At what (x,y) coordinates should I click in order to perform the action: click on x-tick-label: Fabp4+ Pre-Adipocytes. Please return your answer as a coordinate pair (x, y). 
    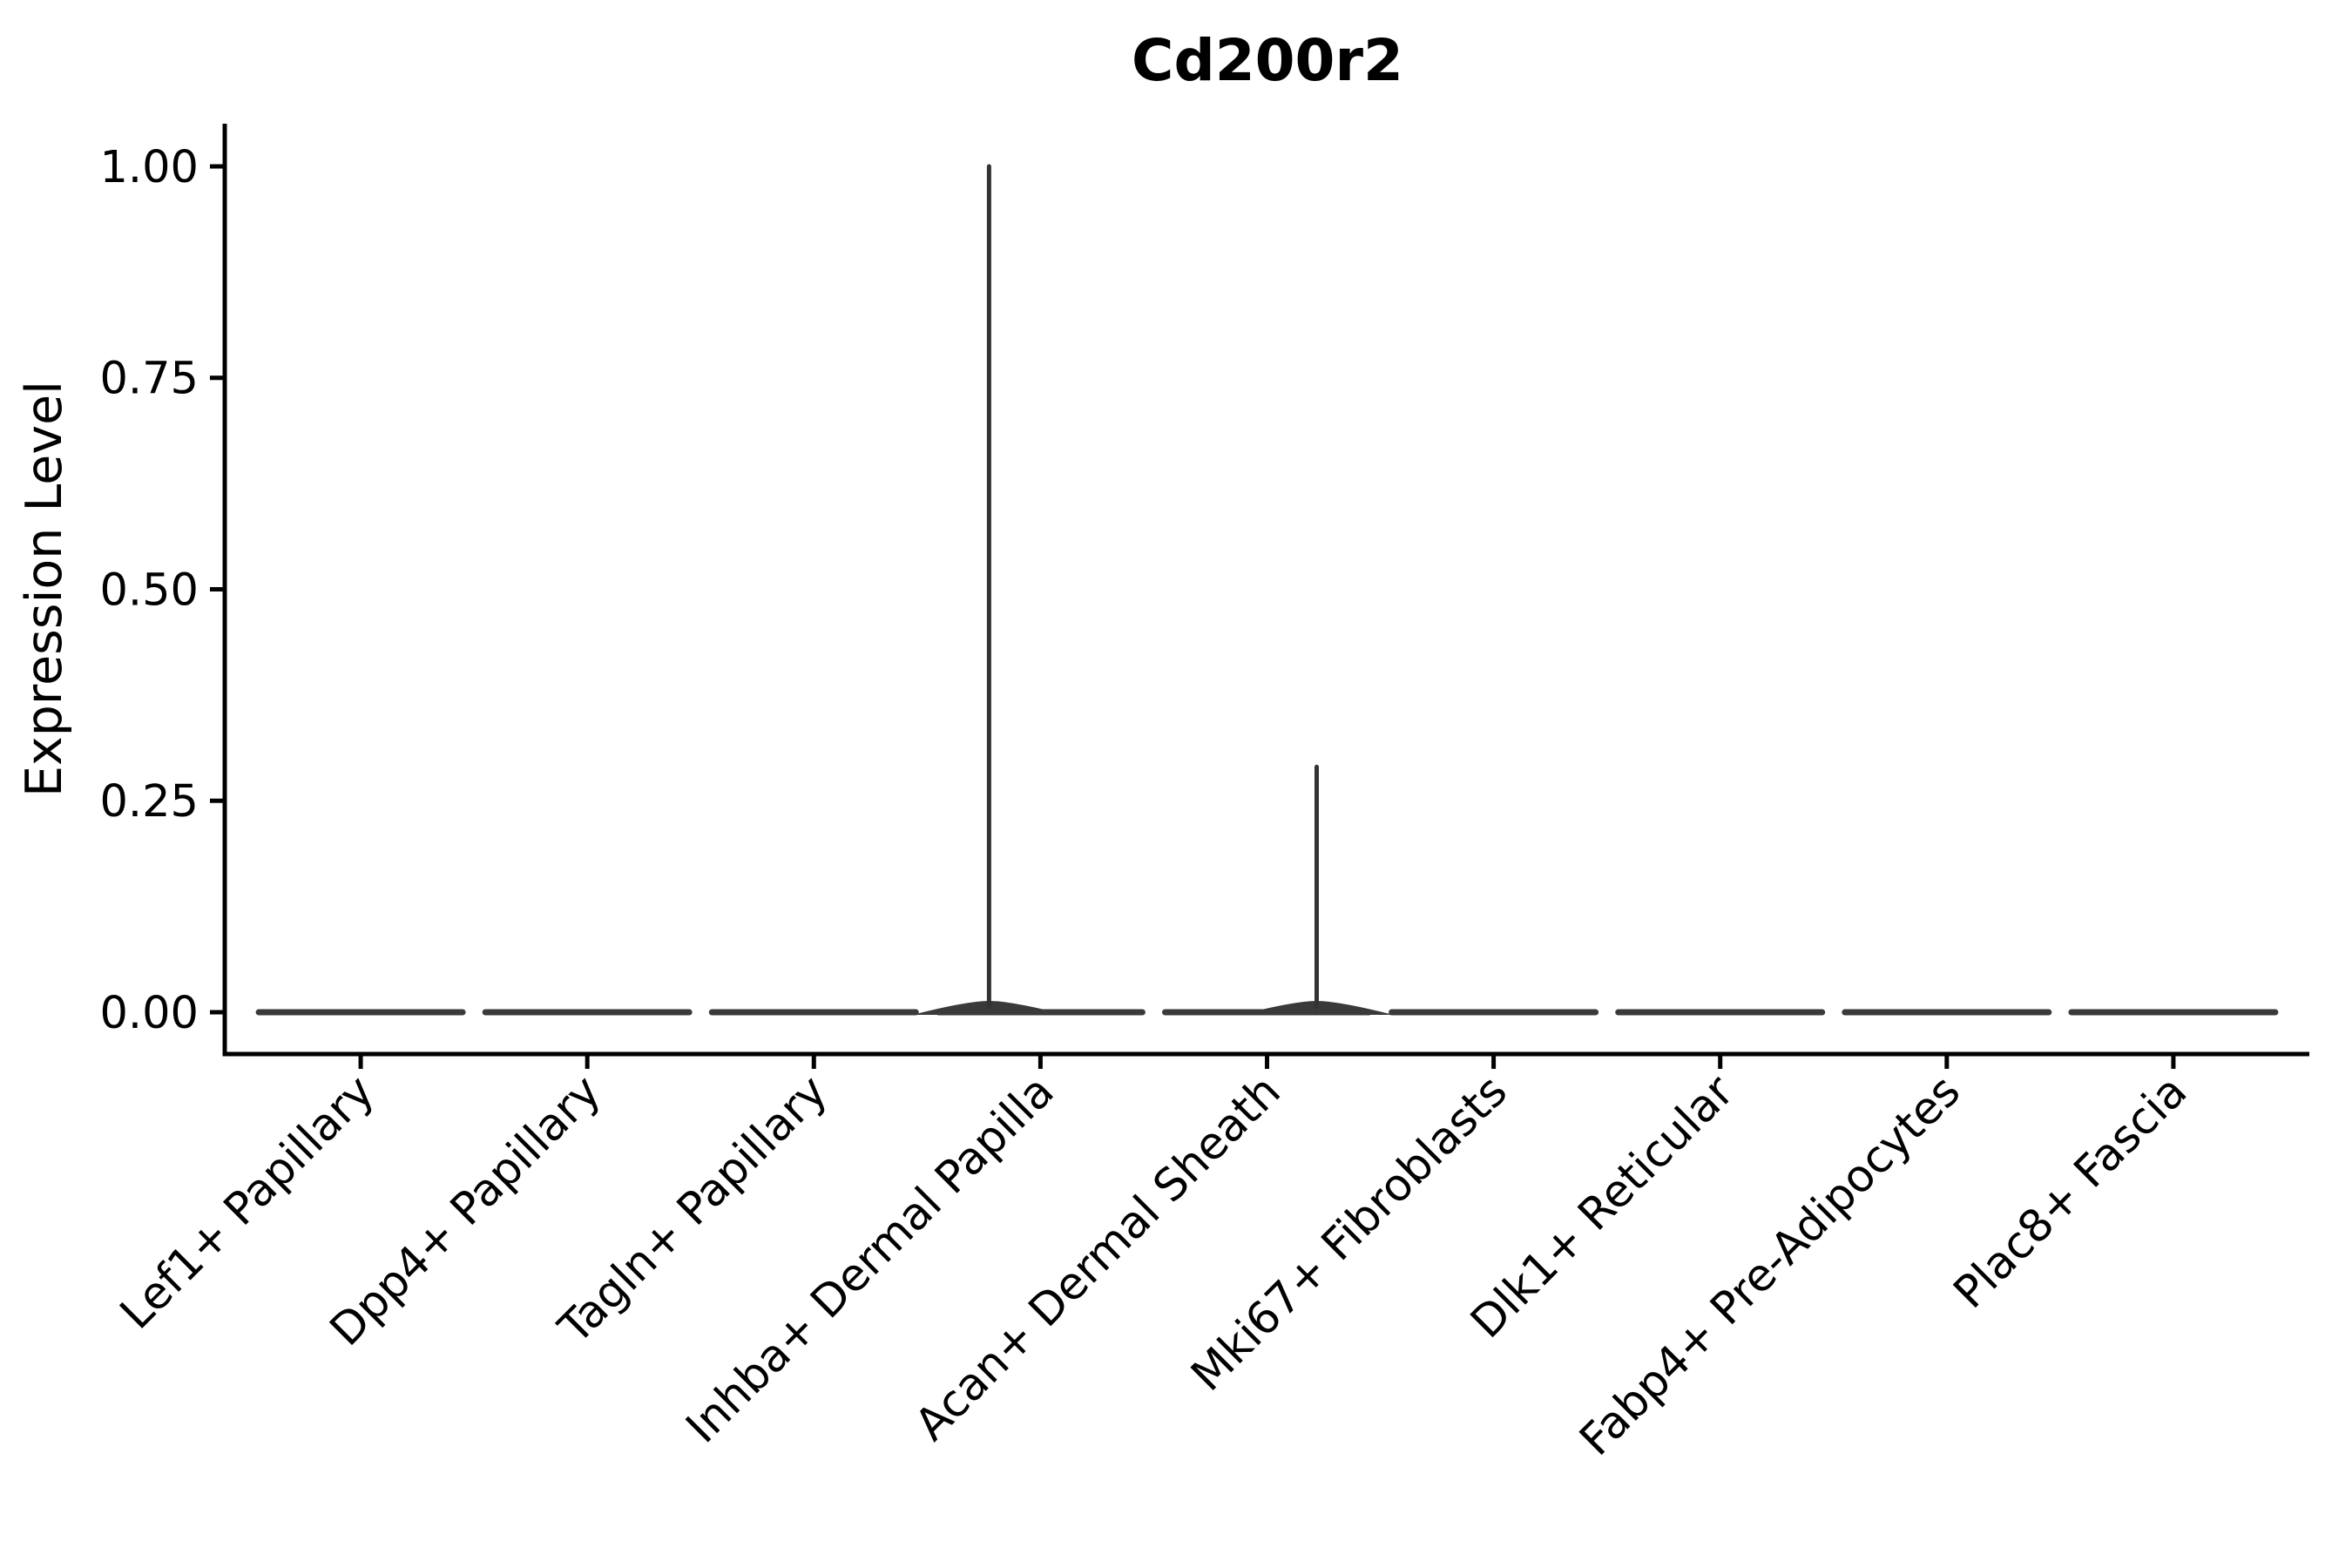
    Looking at the image, I should click on (1771, 1265).